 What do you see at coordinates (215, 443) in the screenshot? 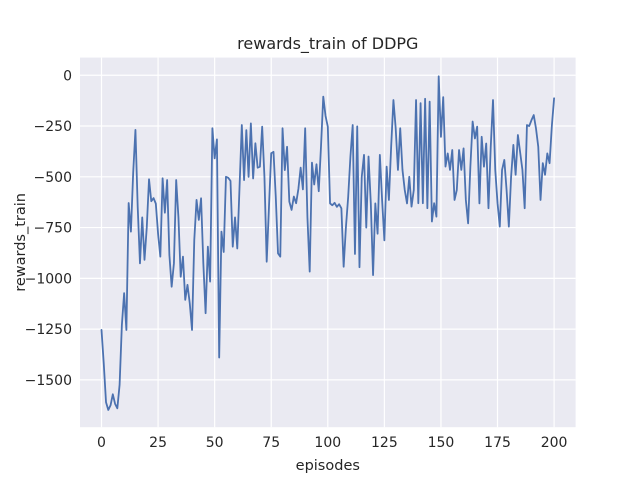
I see `x-tick-label: 50` at bounding box center [215, 443].